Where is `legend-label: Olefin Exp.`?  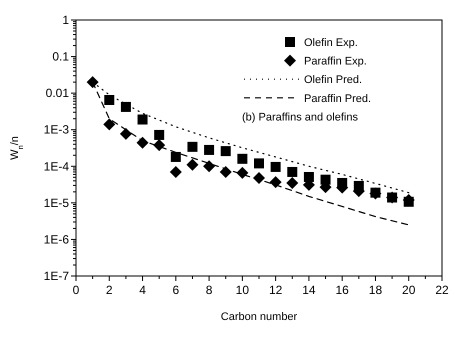
legend-label: Olefin Exp. is located at coordinates (331, 43).